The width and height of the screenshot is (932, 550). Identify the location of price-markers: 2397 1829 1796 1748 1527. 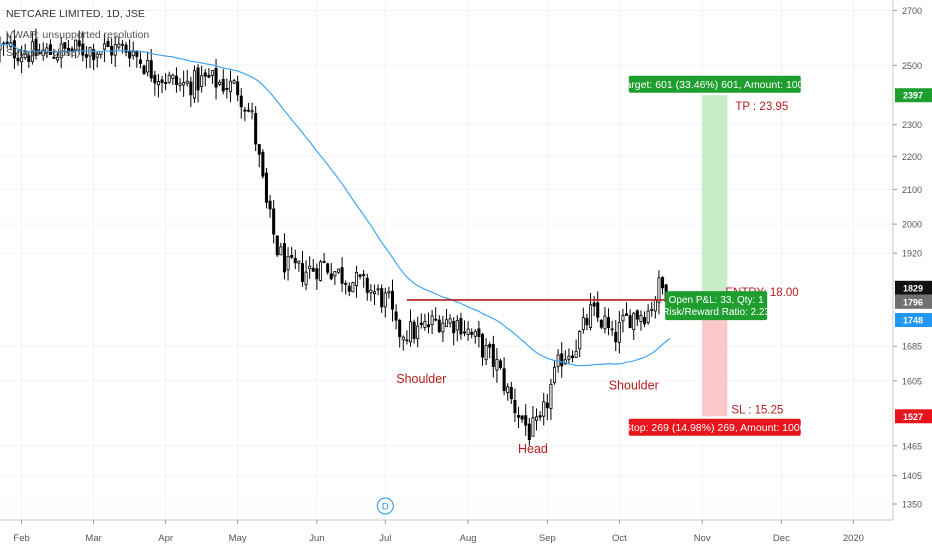
(913, 256).